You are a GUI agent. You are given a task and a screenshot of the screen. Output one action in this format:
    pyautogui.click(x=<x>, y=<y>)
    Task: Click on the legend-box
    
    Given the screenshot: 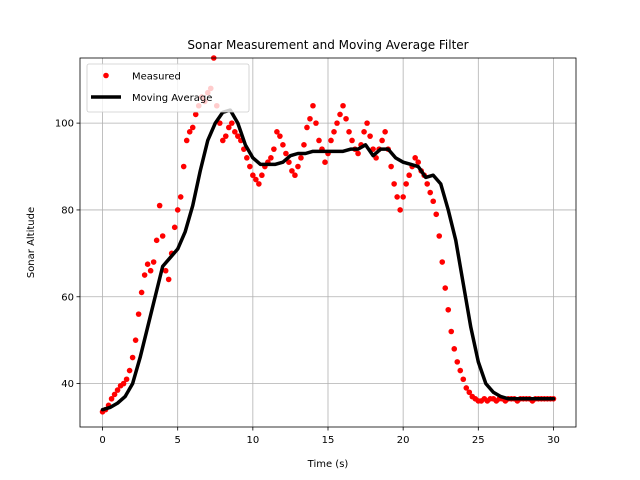 What is the action you would take?
    pyautogui.click(x=168, y=88)
    